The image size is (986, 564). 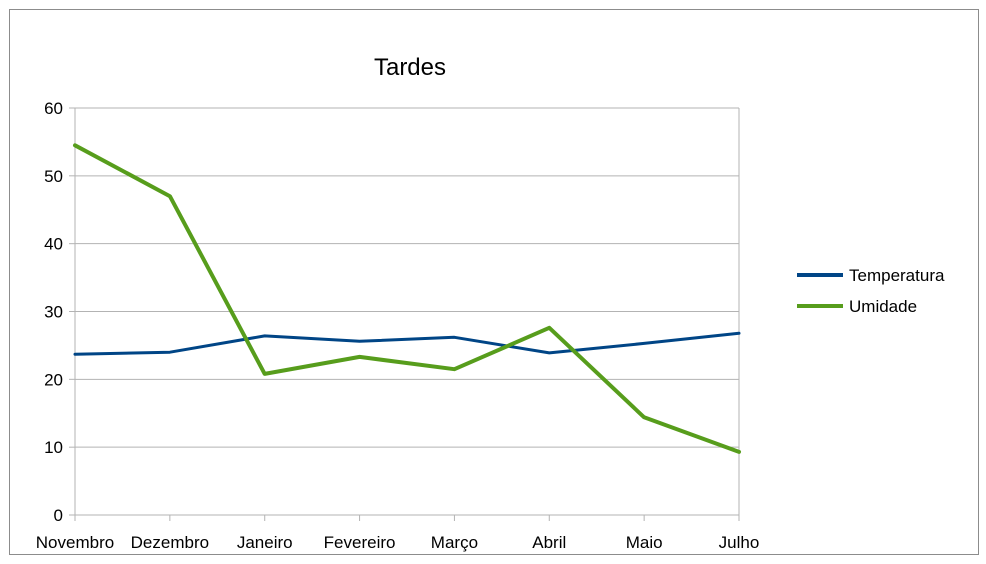 I want to click on y-tick-label: 60, so click(x=53, y=108).